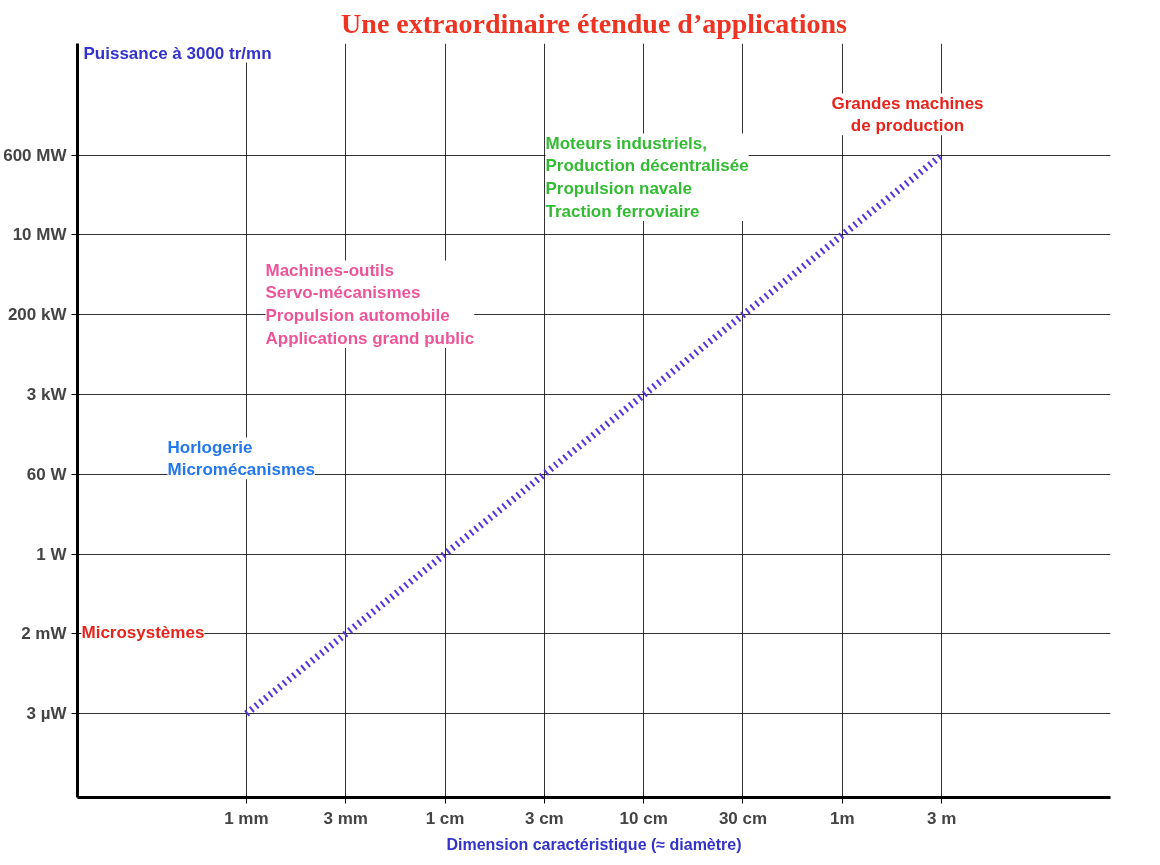 The width and height of the screenshot is (1160, 865). Describe the element at coordinates (241, 458) in the screenshot. I see `annotation: Horlogerie Micromécanismes` at that location.